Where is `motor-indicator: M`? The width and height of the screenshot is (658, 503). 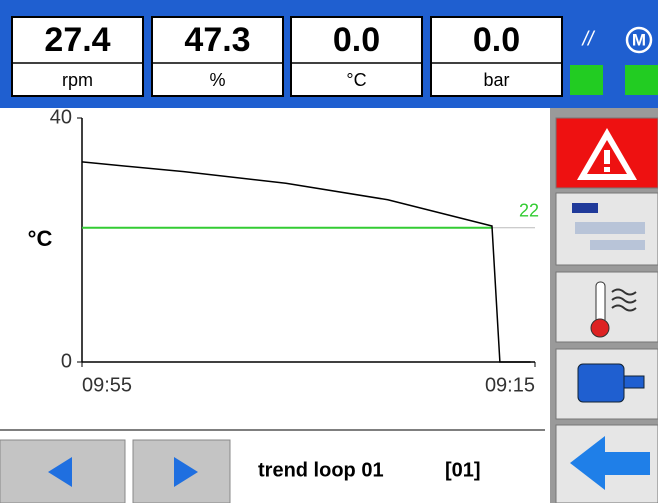 motor-indicator: M is located at coordinates (639, 39).